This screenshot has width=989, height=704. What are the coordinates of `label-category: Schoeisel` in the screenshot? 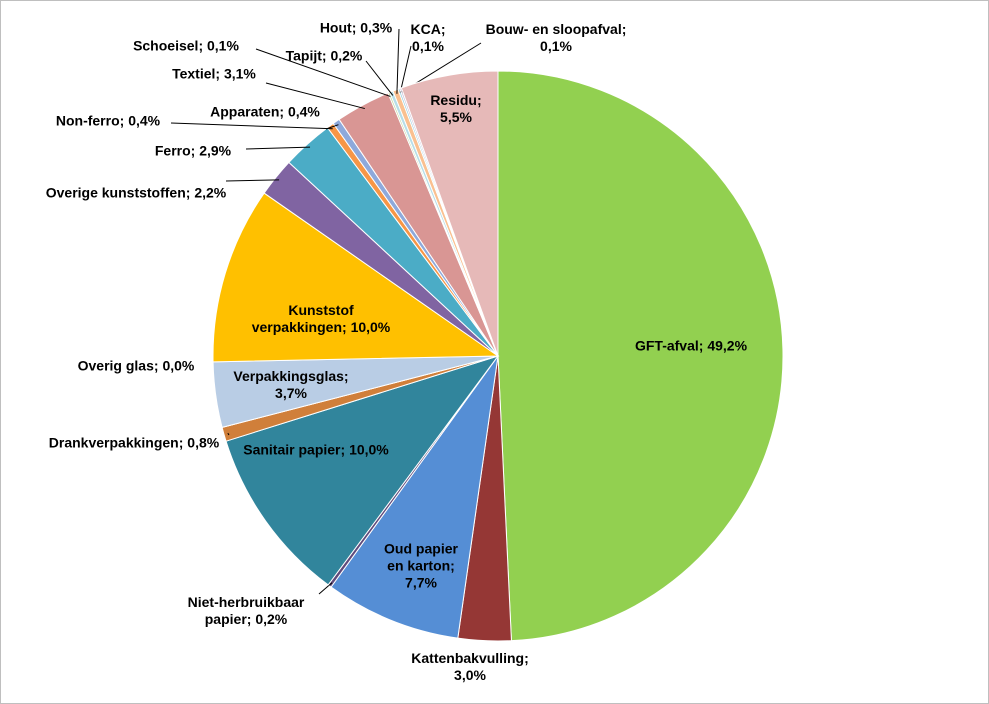 It's located at (166, 45).